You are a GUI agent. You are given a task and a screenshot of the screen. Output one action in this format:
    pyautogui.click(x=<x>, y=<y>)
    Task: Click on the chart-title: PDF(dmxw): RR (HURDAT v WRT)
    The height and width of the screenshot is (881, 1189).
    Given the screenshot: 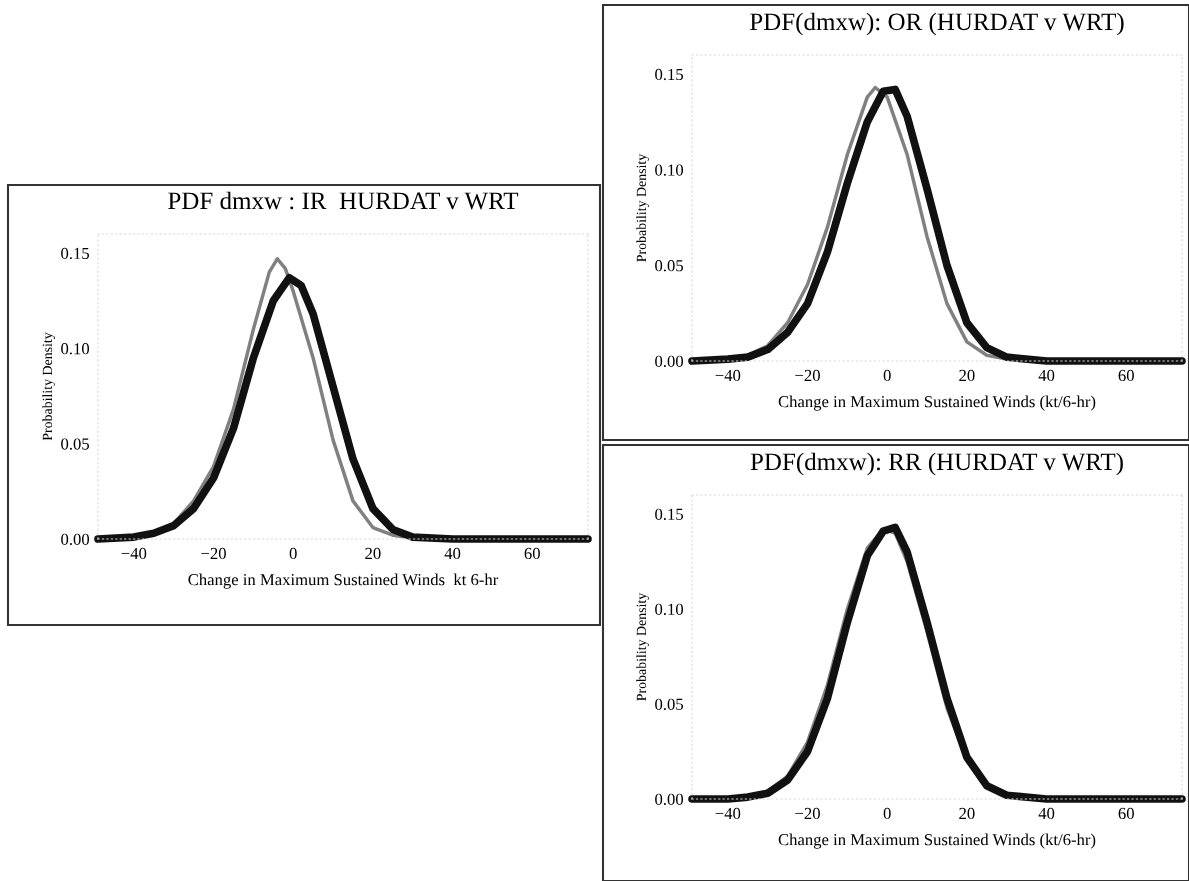 What is the action you would take?
    pyautogui.click(x=936, y=464)
    